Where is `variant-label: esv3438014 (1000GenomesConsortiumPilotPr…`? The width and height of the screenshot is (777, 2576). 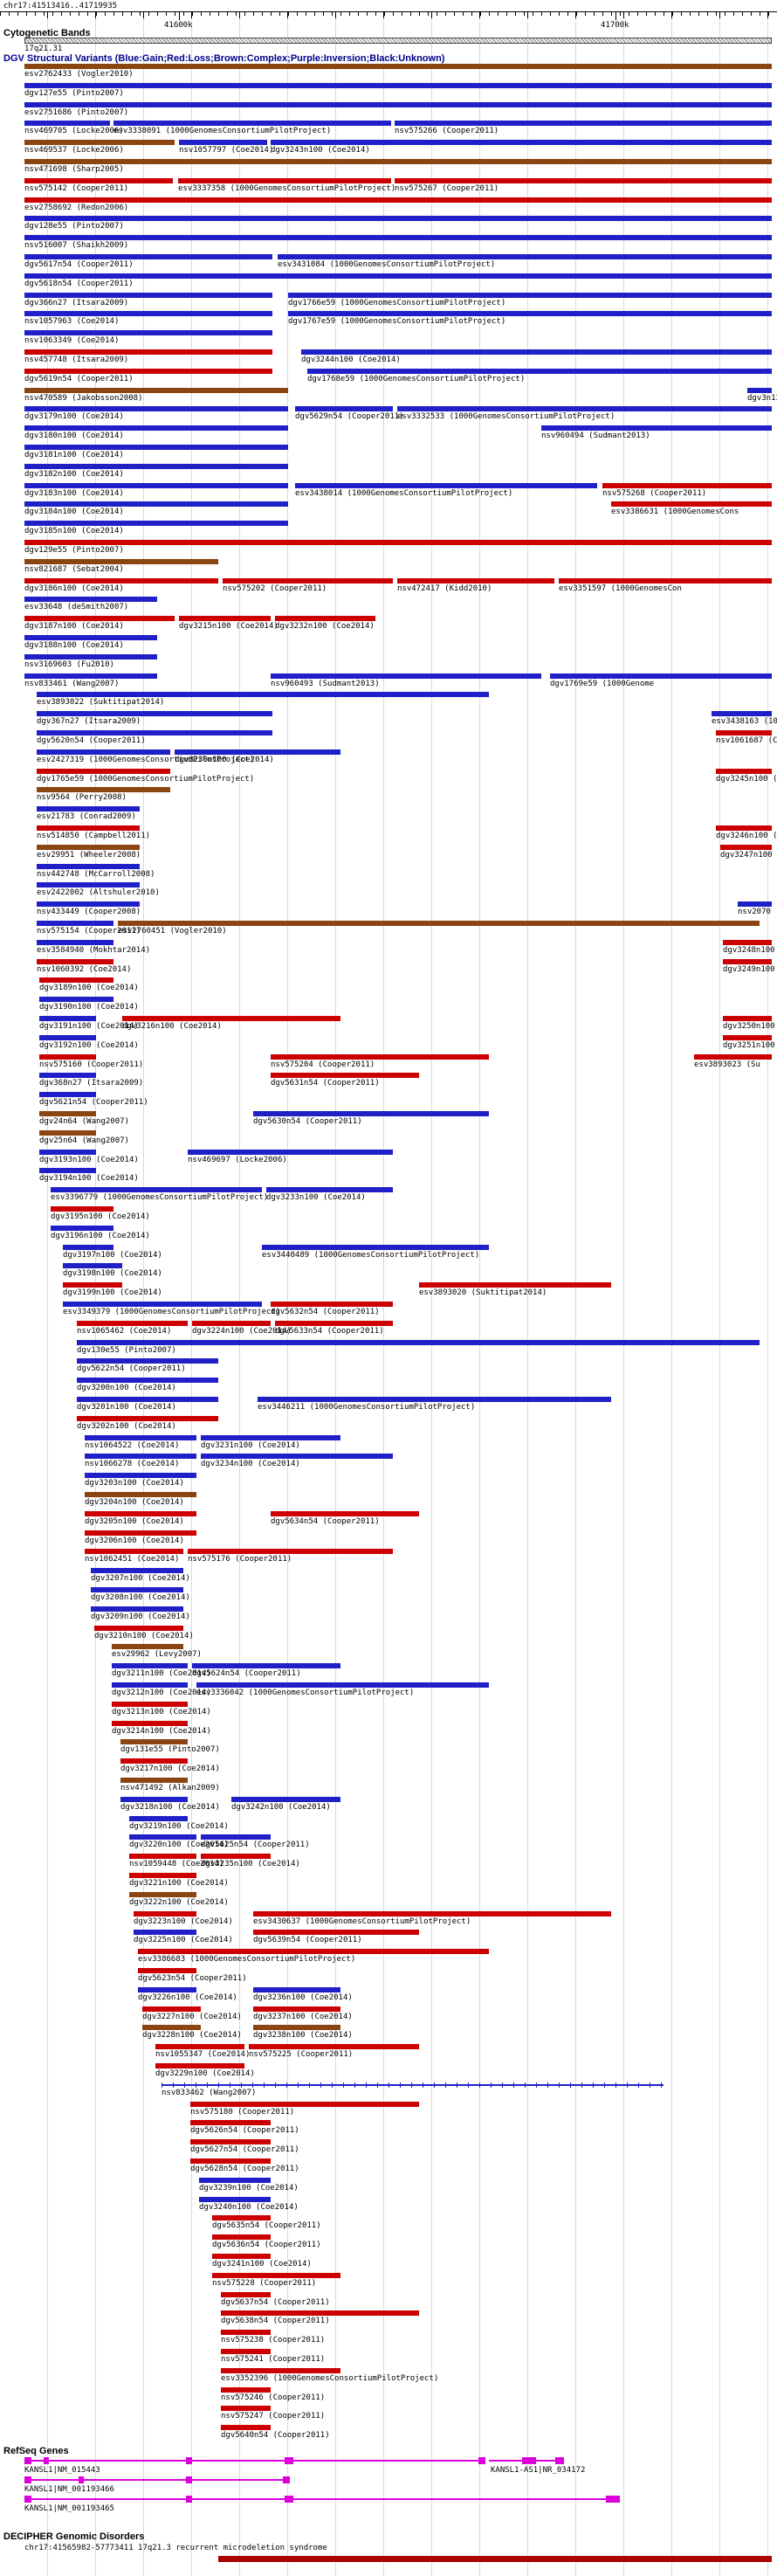 variant-label: esv3438014 (1000GenomesConsortiumPilotPr… is located at coordinates (404, 493).